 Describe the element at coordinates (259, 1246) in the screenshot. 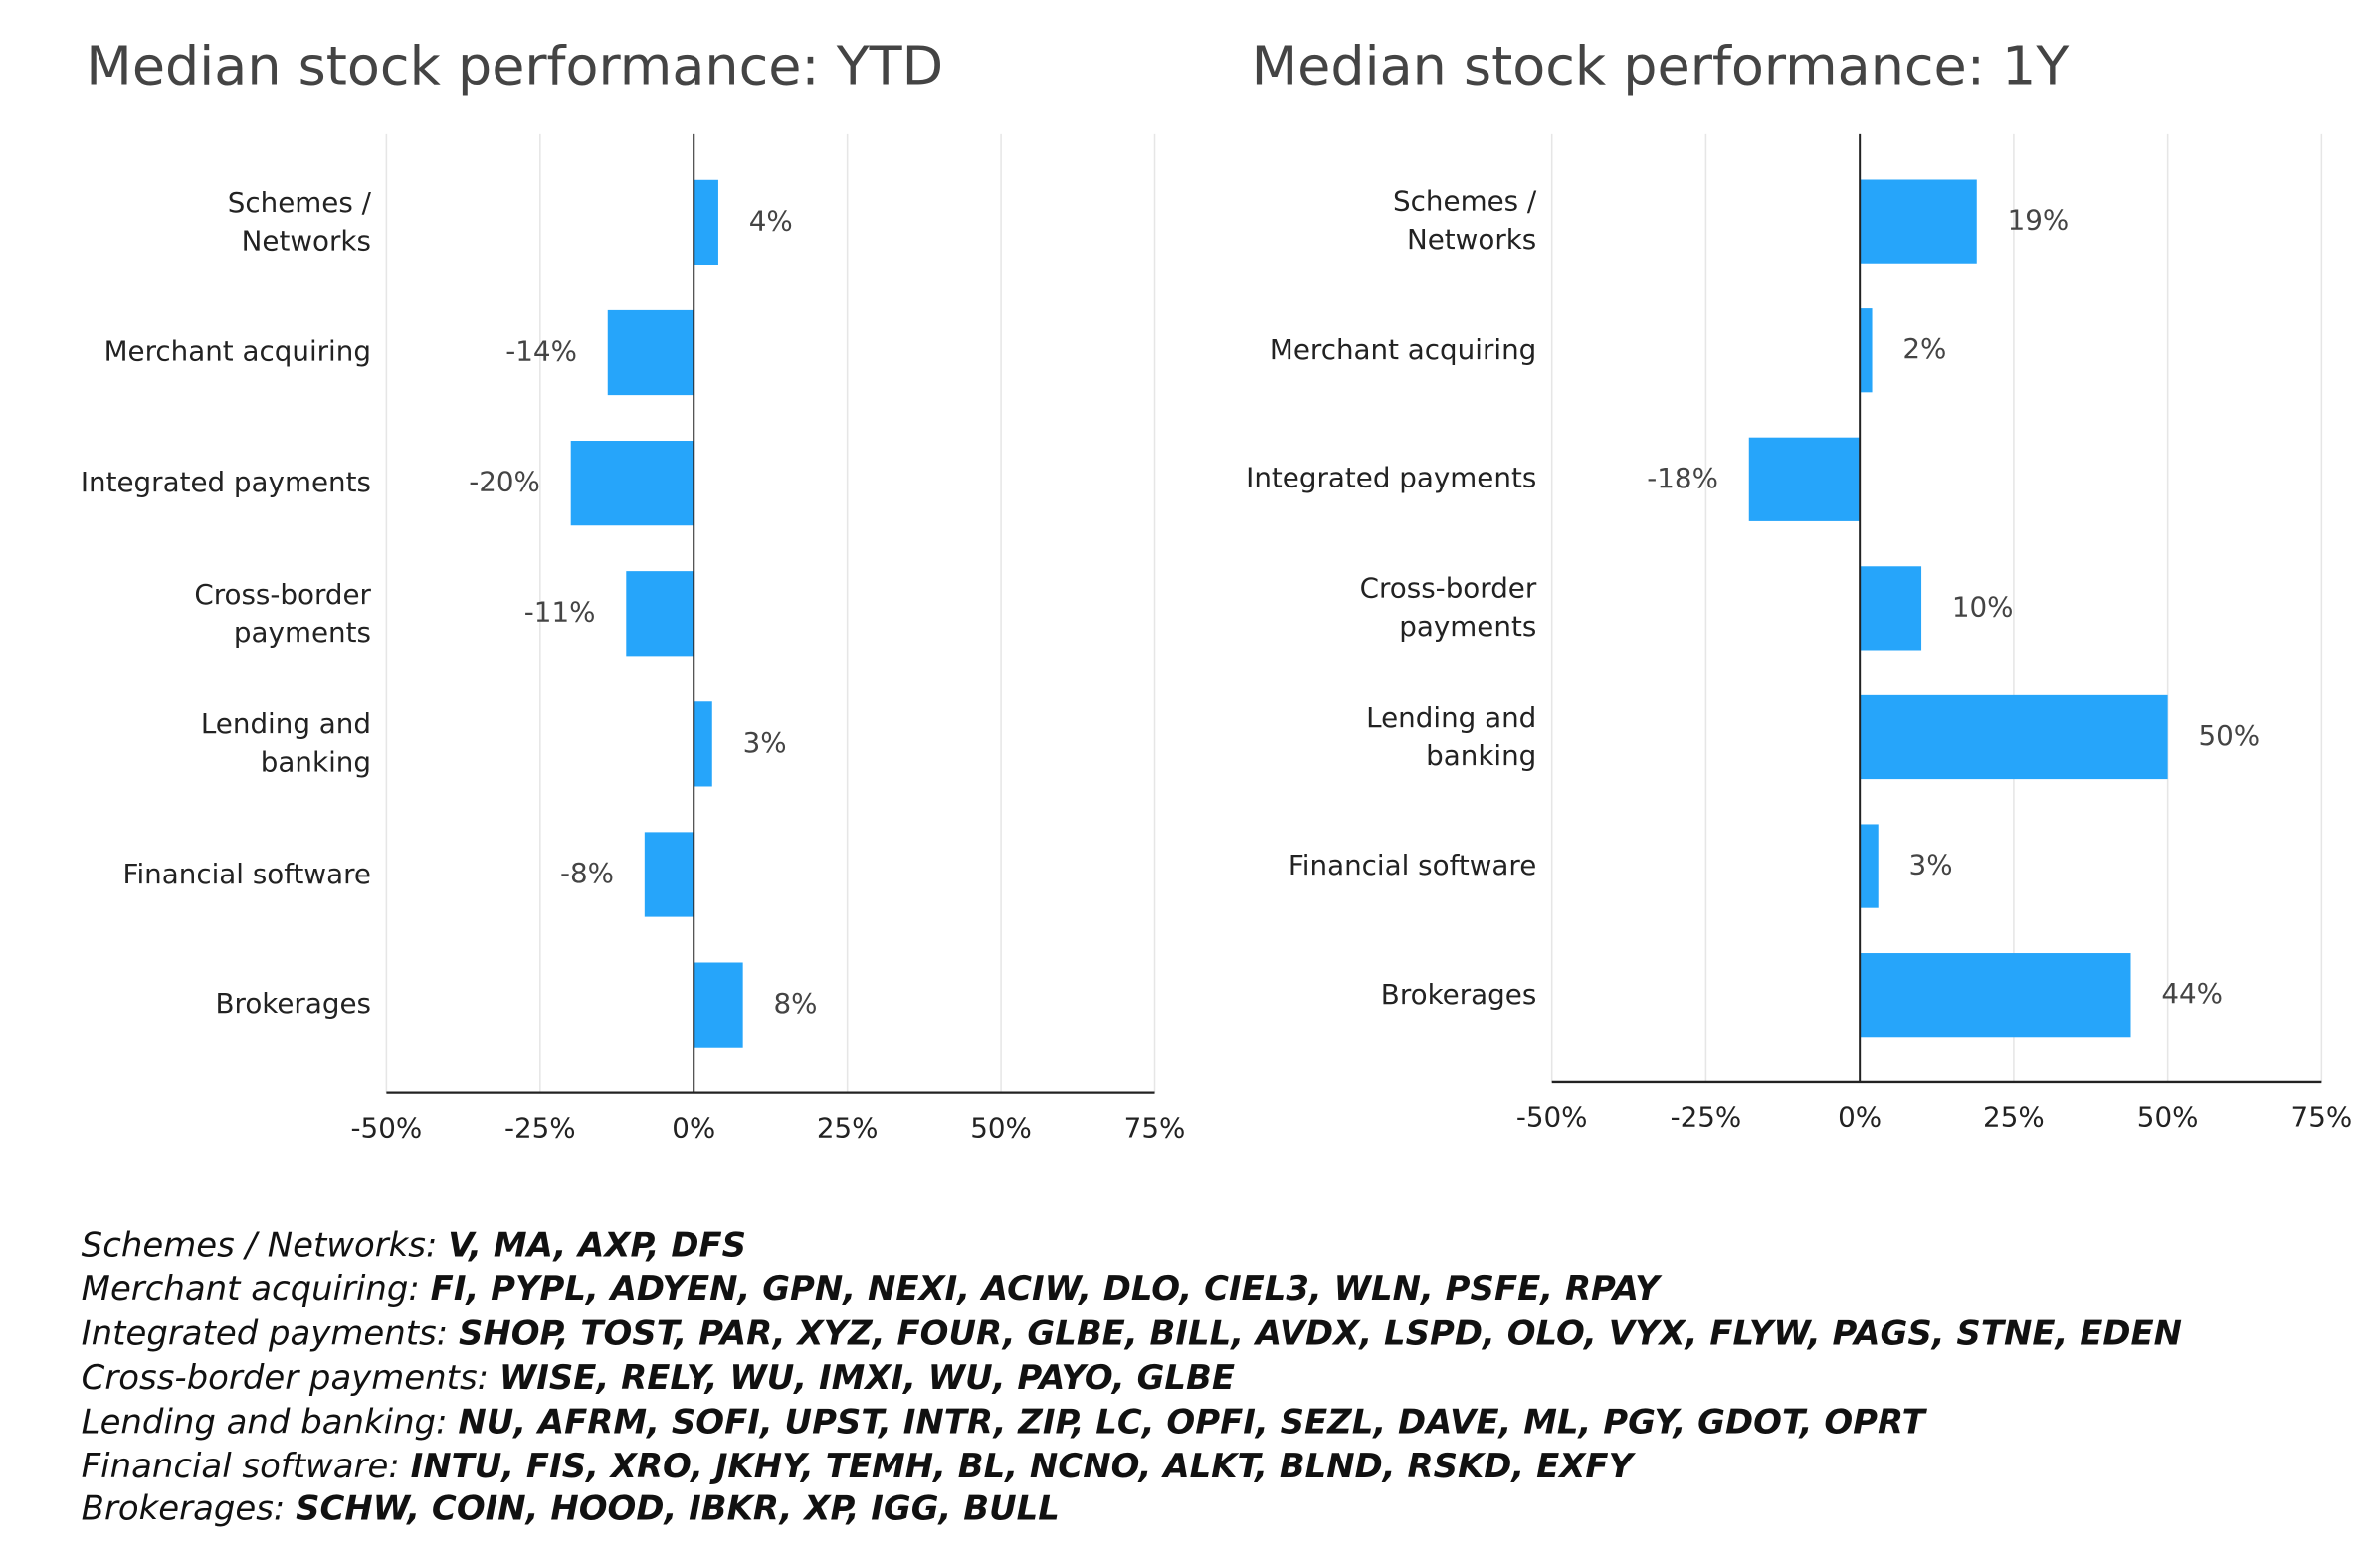

I see `footnote-label: Schemes / Networks:` at that location.